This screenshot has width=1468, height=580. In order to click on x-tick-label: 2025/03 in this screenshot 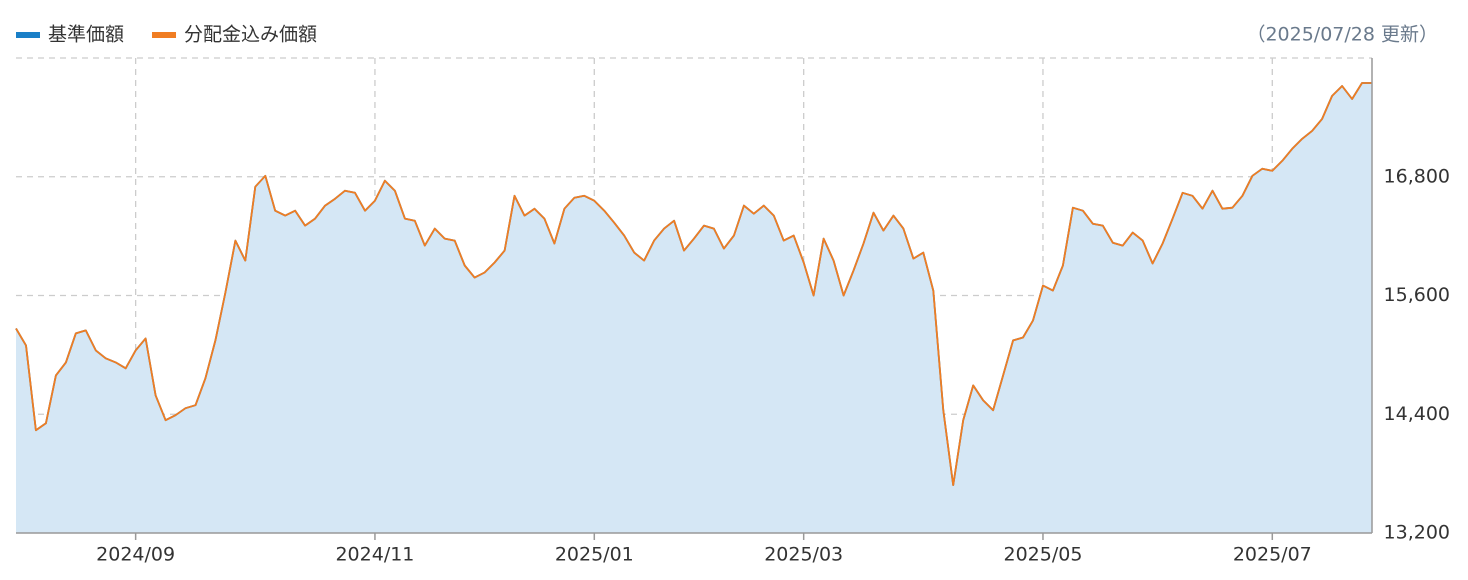, I will do `click(803, 555)`.